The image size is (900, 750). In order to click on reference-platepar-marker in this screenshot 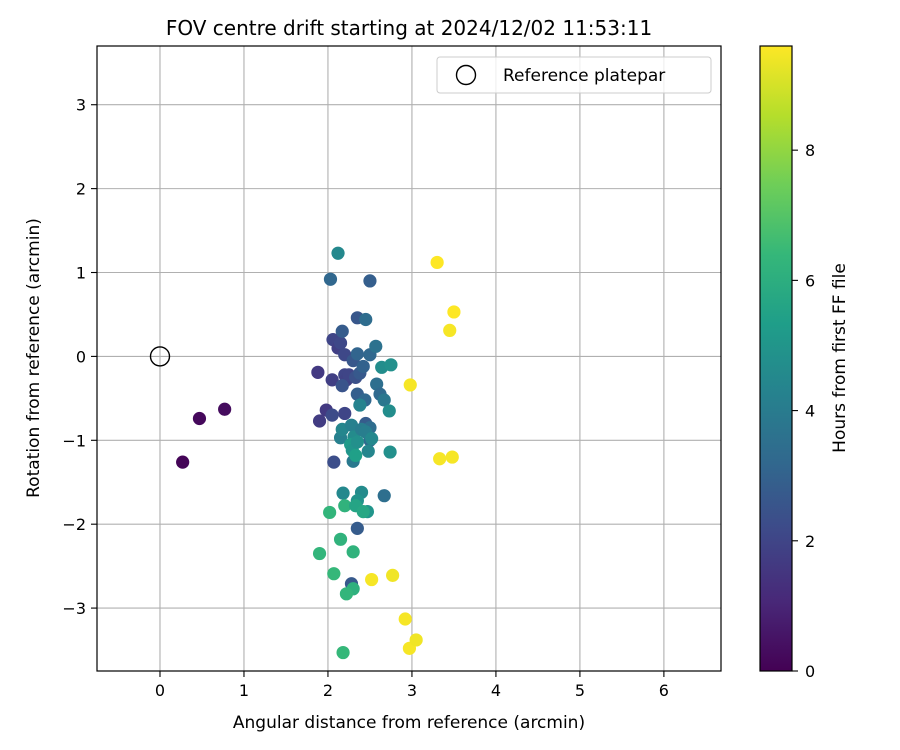, I will do `click(160, 356)`.